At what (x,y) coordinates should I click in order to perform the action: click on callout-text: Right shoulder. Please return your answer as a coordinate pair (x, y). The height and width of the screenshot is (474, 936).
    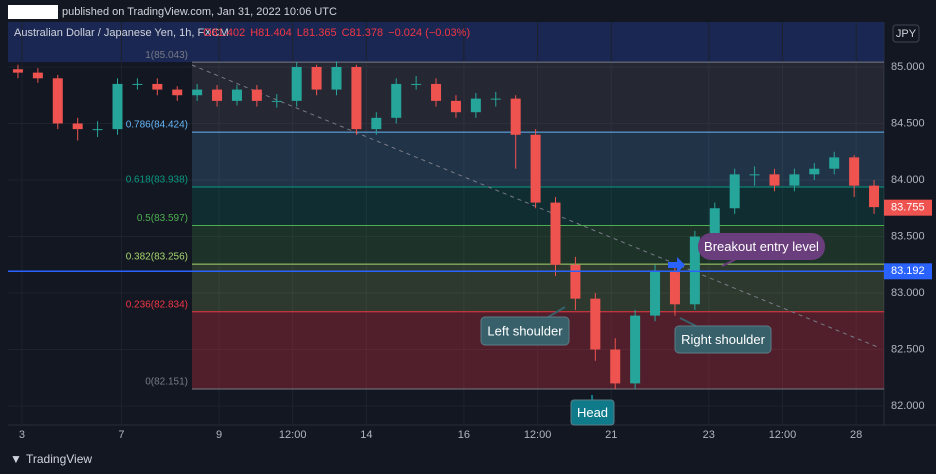
    Looking at the image, I should click on (723, 339).